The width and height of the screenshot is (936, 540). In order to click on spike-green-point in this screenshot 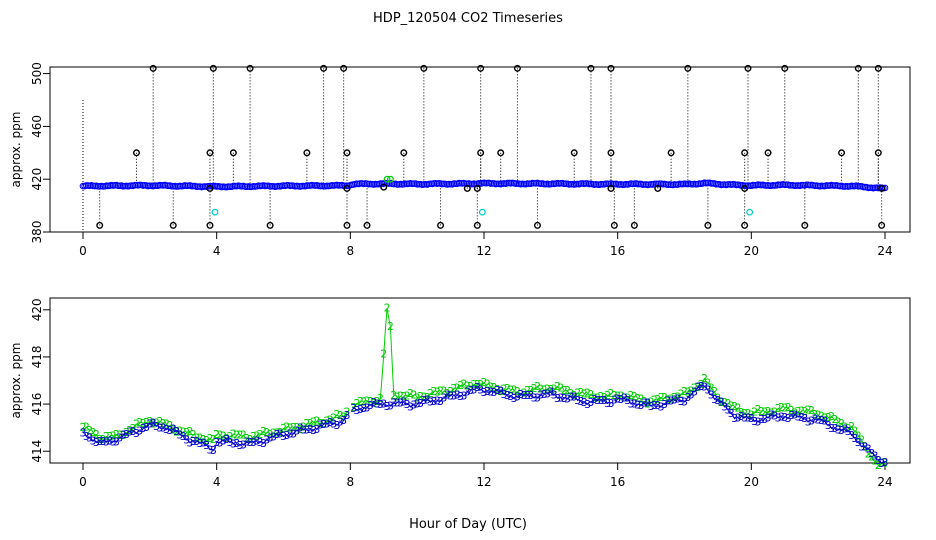, I will do `click(387, 179)`.